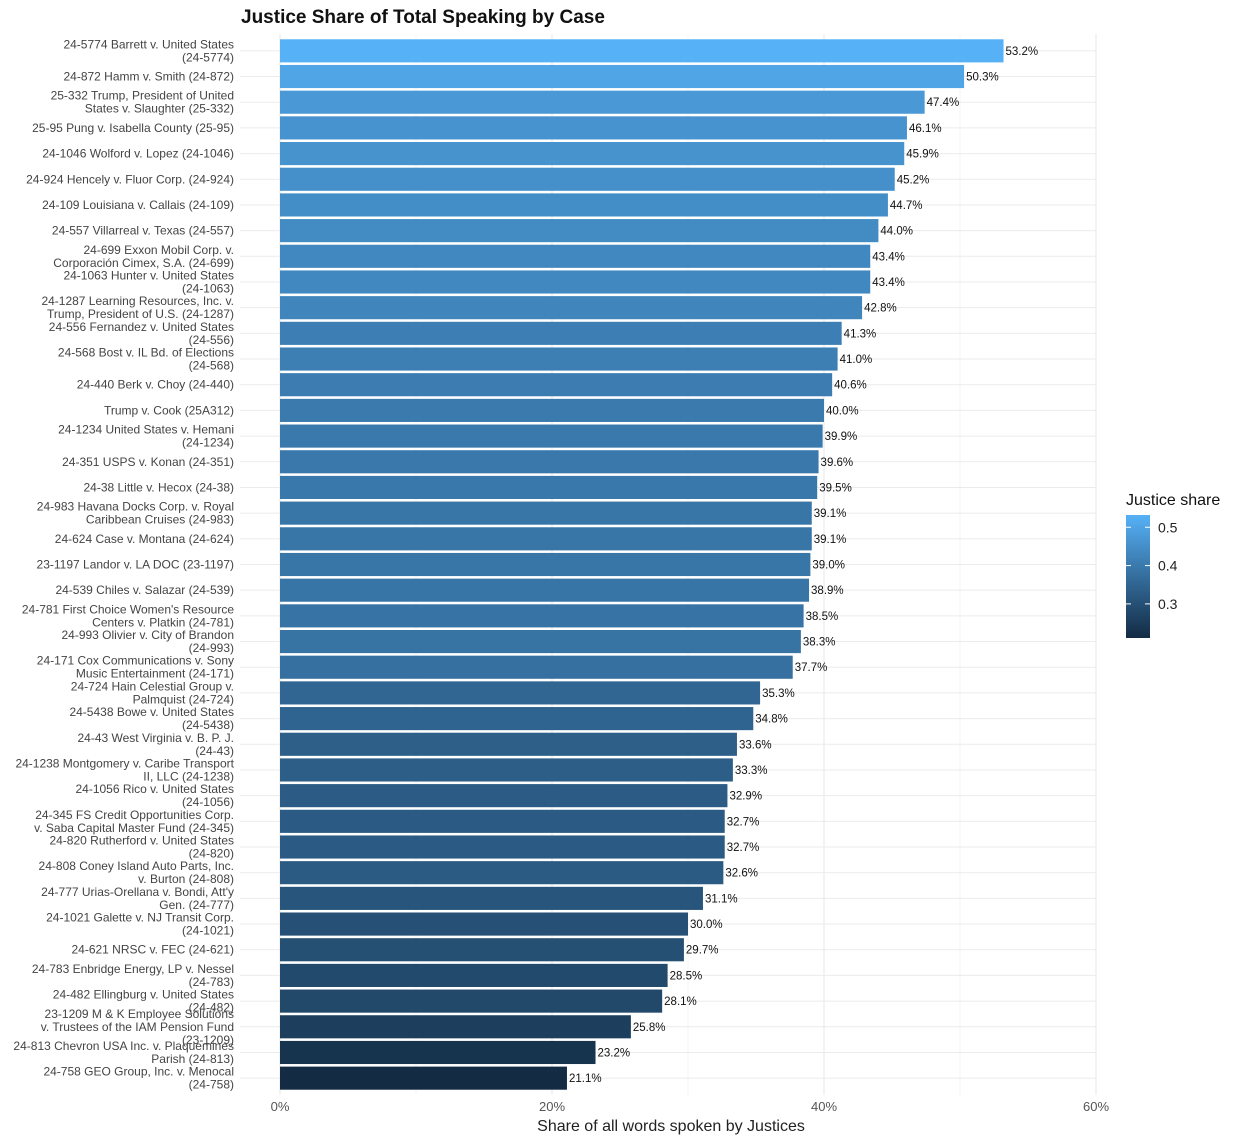  I want to click on category-label-line: 24-38 Little v. Hecox (24-38), so click(158, 487).